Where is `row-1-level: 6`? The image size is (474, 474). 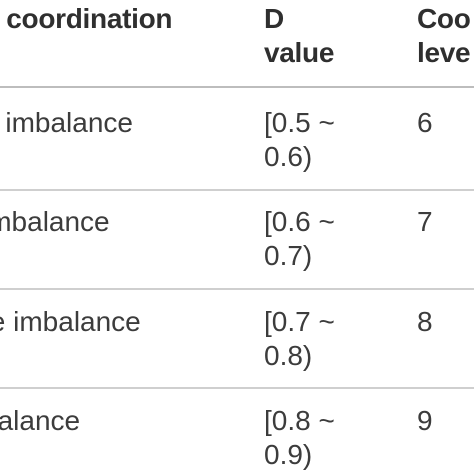 row-1-level: 6 is located at coordinates (425, 122).